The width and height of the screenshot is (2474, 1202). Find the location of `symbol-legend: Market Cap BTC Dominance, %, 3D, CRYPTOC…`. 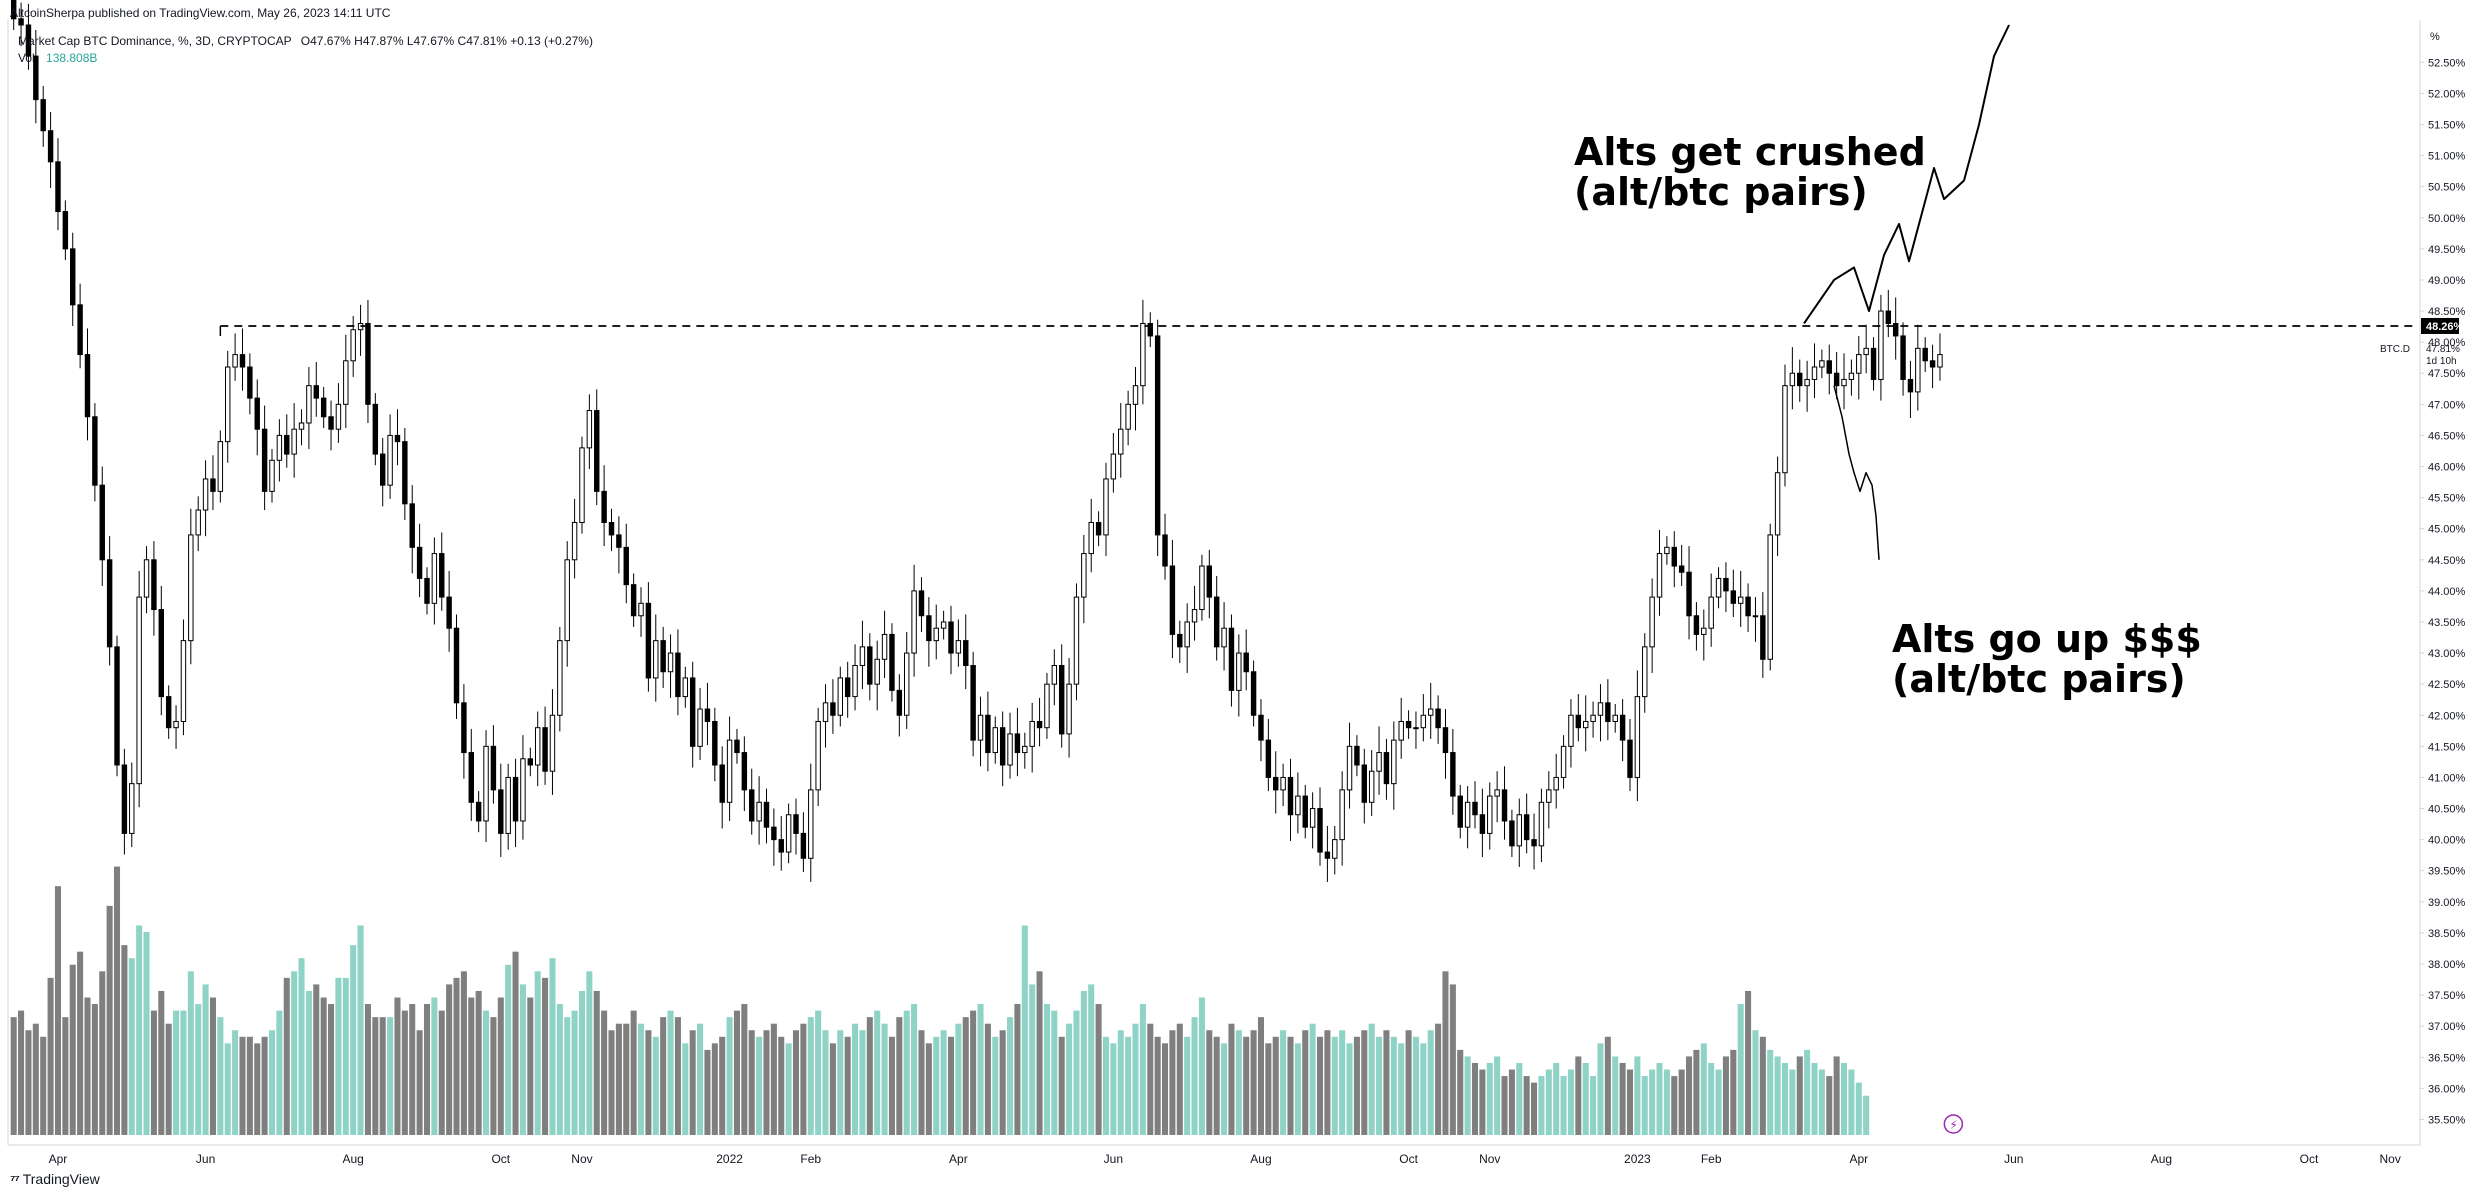

symbol-legend: Market Cap BTC Dominance, %, 3D, CRYPTOC… is located at coordinates (305, 41).